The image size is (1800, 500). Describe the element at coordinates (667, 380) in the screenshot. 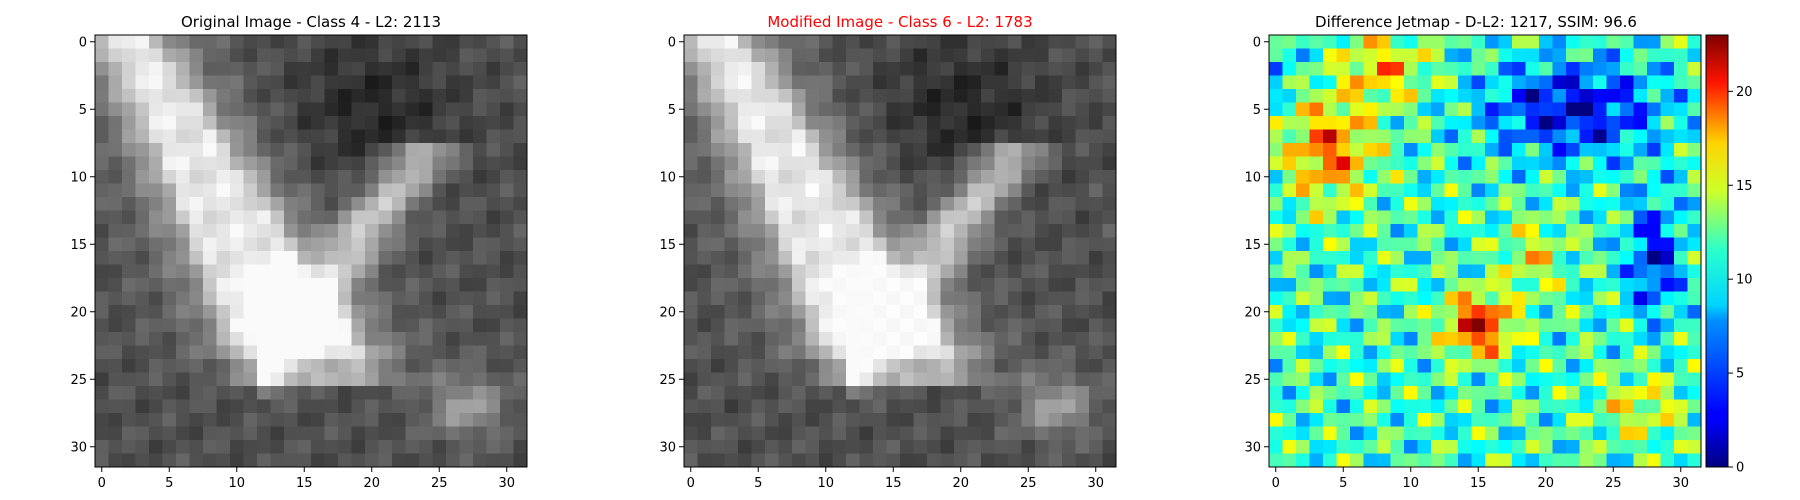

I see `y-tick-label: 25` at that location.